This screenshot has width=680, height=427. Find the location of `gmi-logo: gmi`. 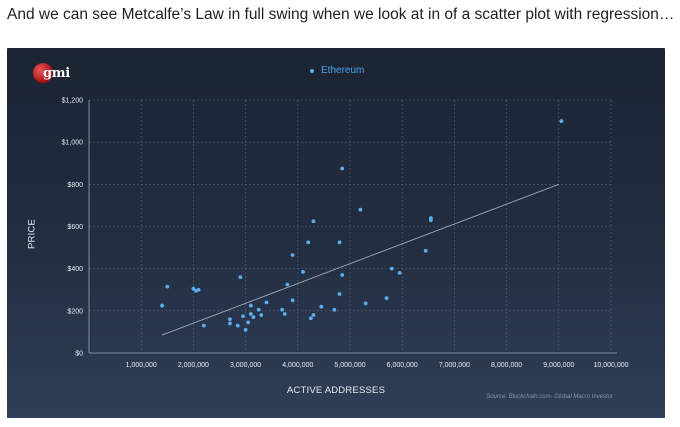

gmi-logo: gmi is located at coordinates (51, 74).